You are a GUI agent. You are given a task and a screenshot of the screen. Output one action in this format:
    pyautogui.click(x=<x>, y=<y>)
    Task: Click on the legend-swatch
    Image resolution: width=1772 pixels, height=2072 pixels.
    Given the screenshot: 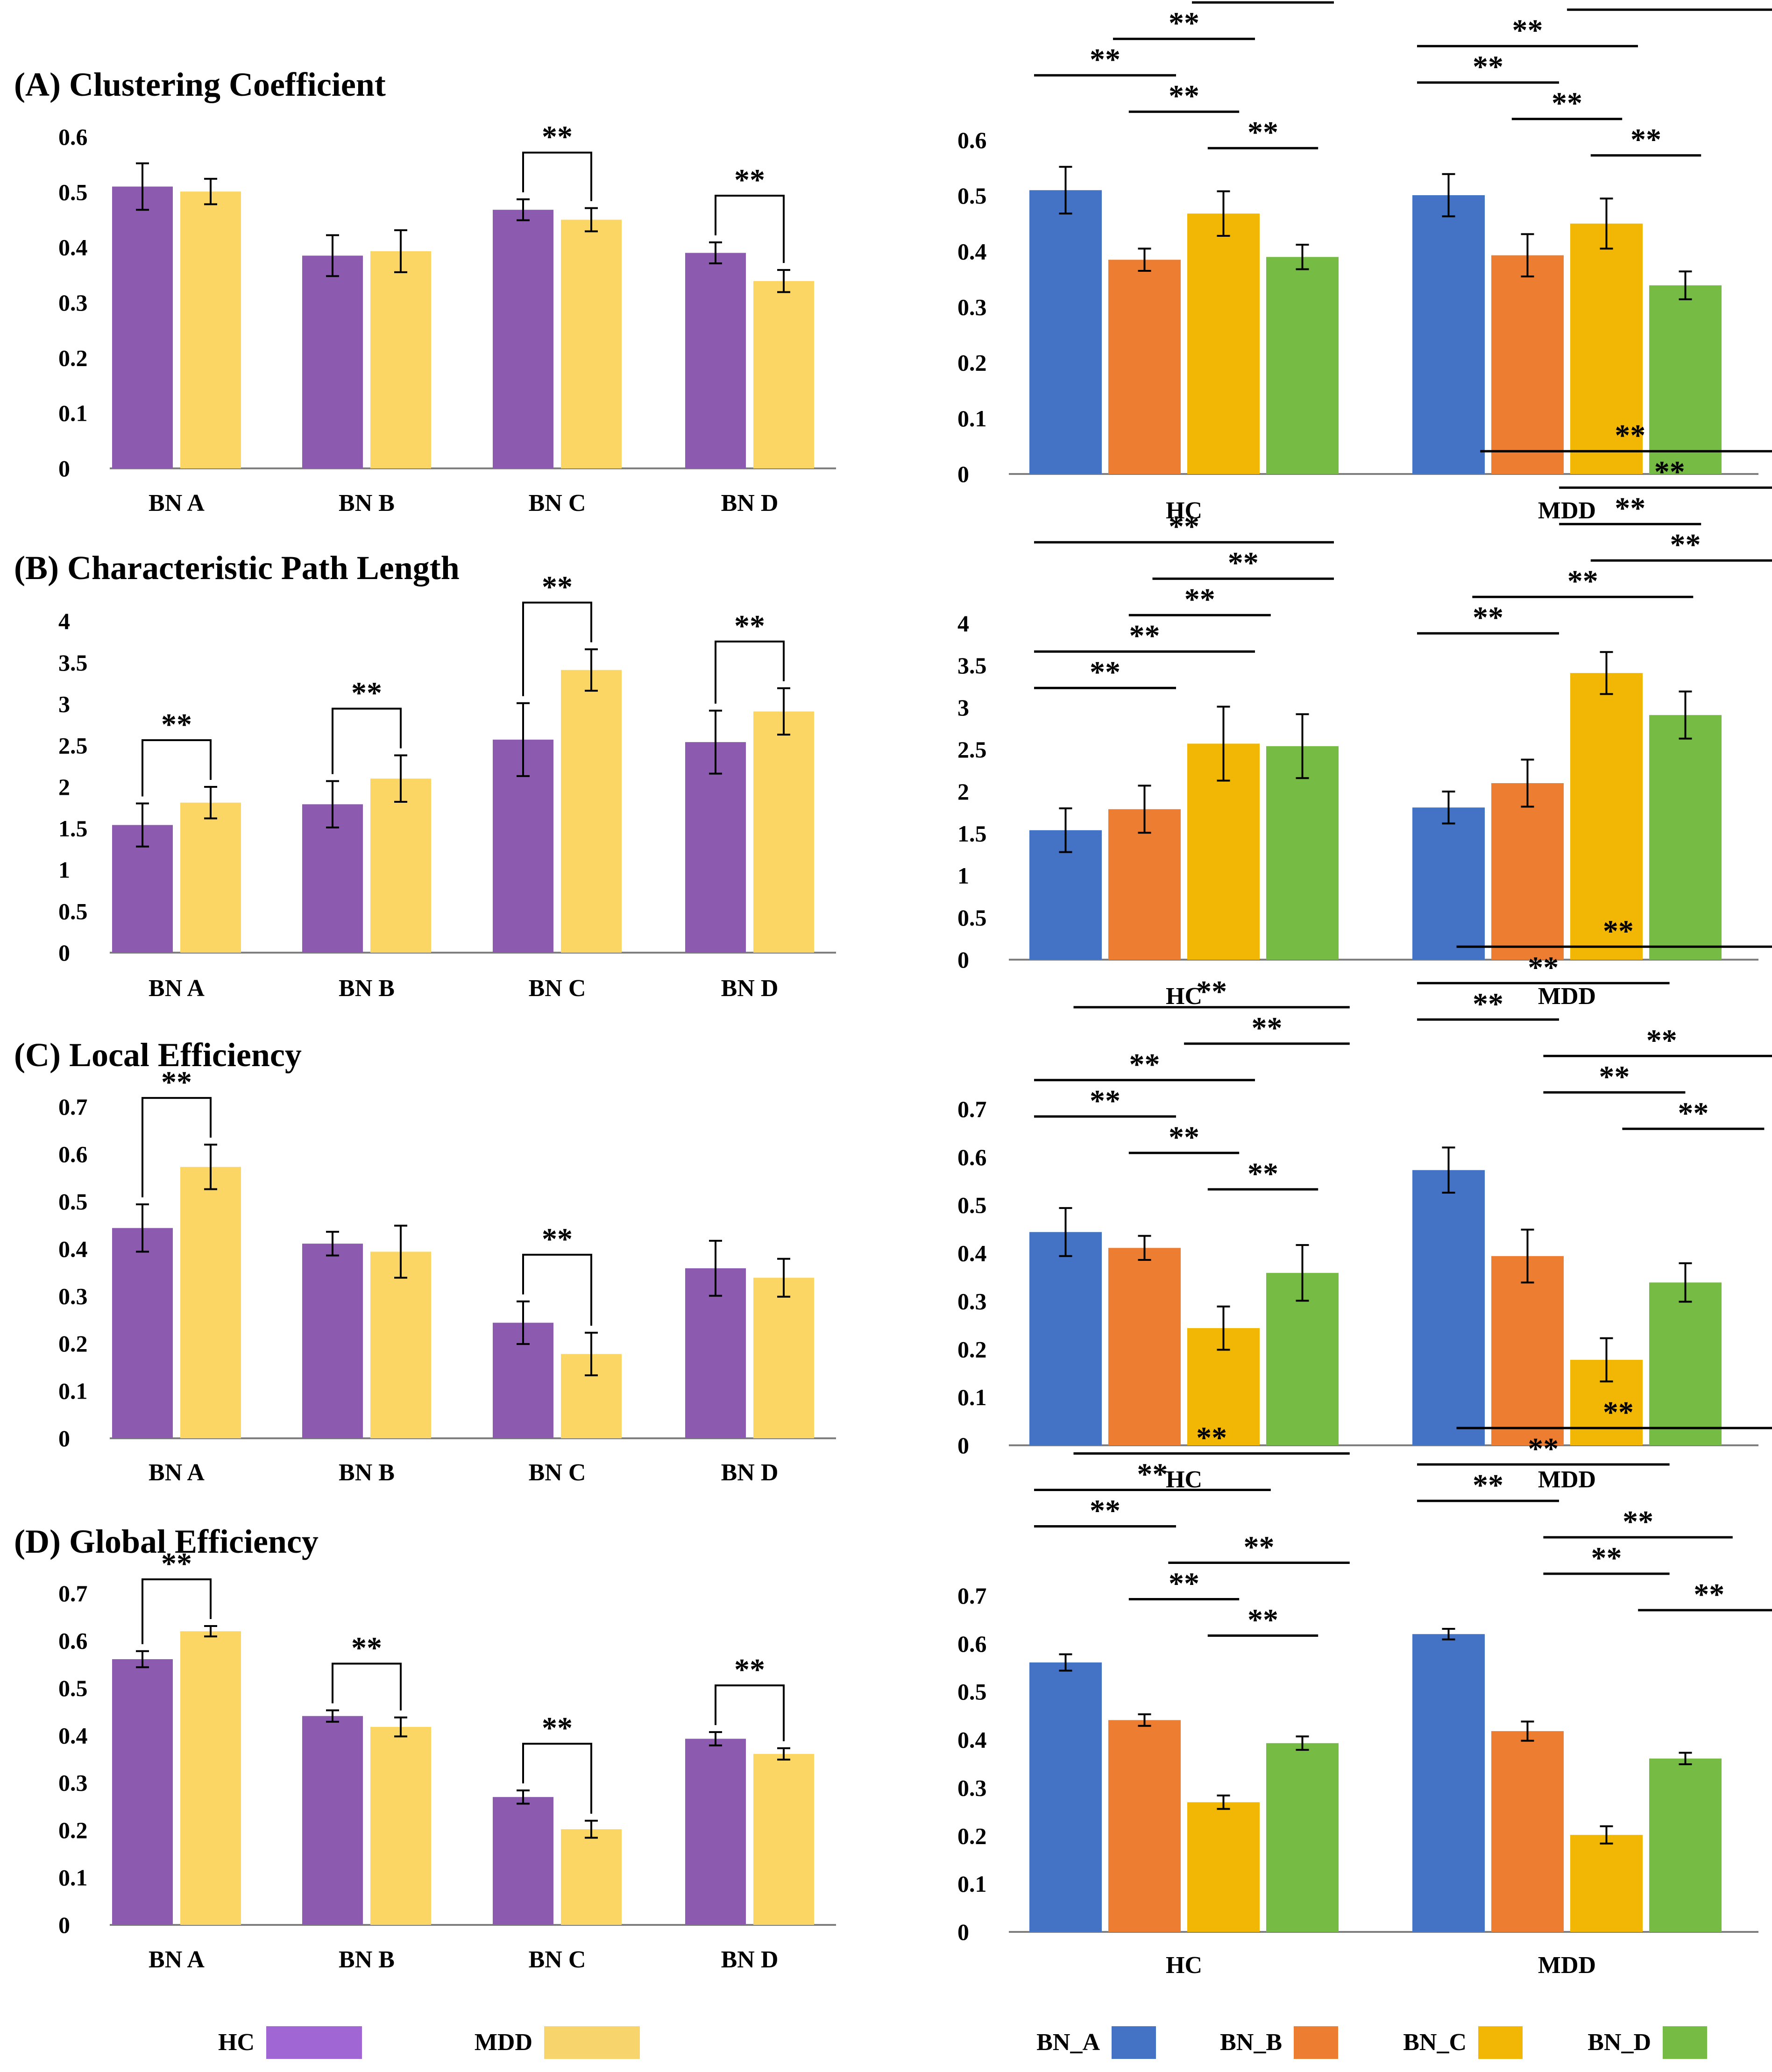 What is the action you would take?
    pyautogui.click(x=314, y=2043)
    